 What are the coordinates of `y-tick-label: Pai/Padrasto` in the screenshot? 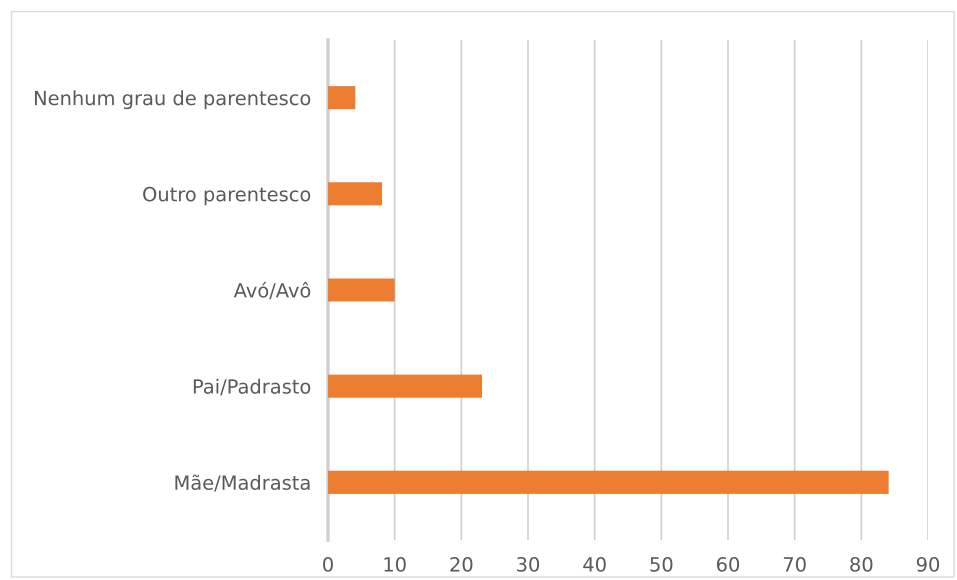 It's located at (252, 387).